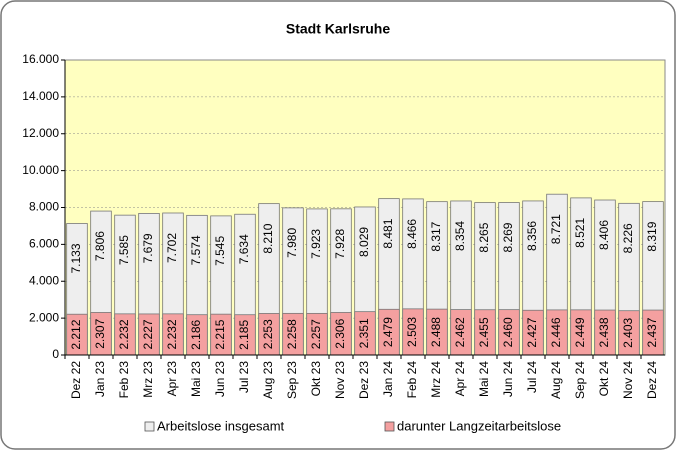 This screenshot has width=676, height=450. What do you see at coordinates (436, 332) in the screenshot?
I see `data-label: 2.488` at bounding box center [436, 332].